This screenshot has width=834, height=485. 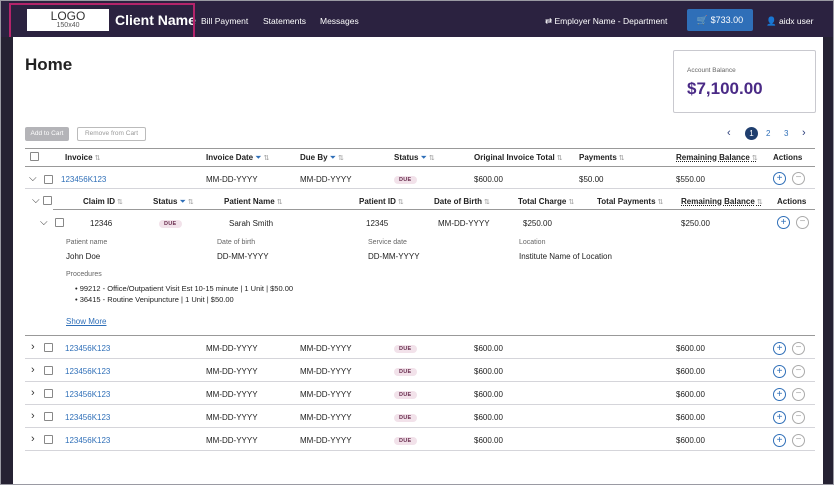 What do you see at coordinates (253, 201) in the screenshot?
I see `col-patient-name: Patient Name ⇅` at bounding box center [253, 201].